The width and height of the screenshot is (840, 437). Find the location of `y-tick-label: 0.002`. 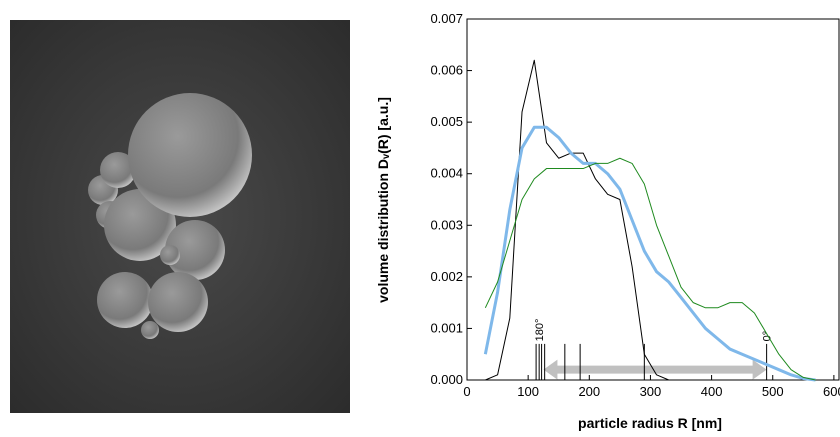

y-tick-label: 0.002 is located at coordinates (446, 276).